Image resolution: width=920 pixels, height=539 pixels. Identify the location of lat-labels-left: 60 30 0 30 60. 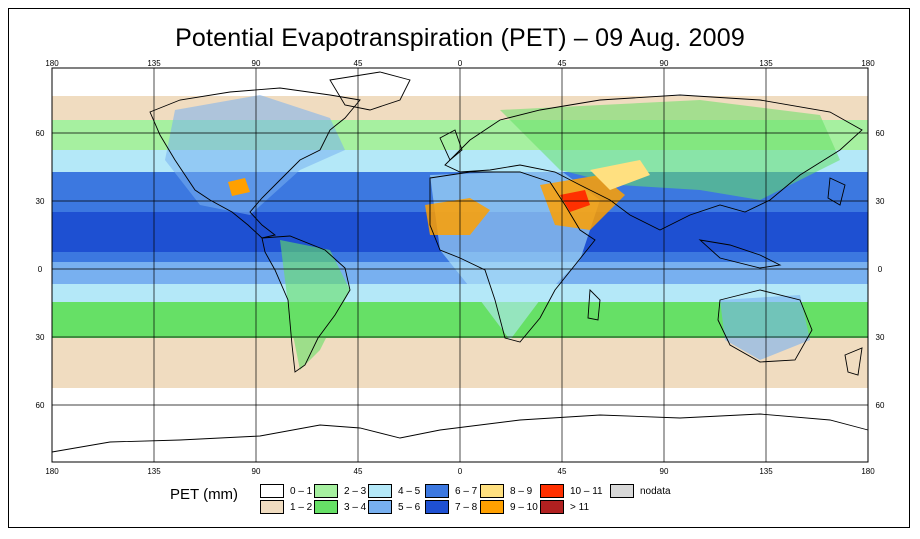
(40, 269).